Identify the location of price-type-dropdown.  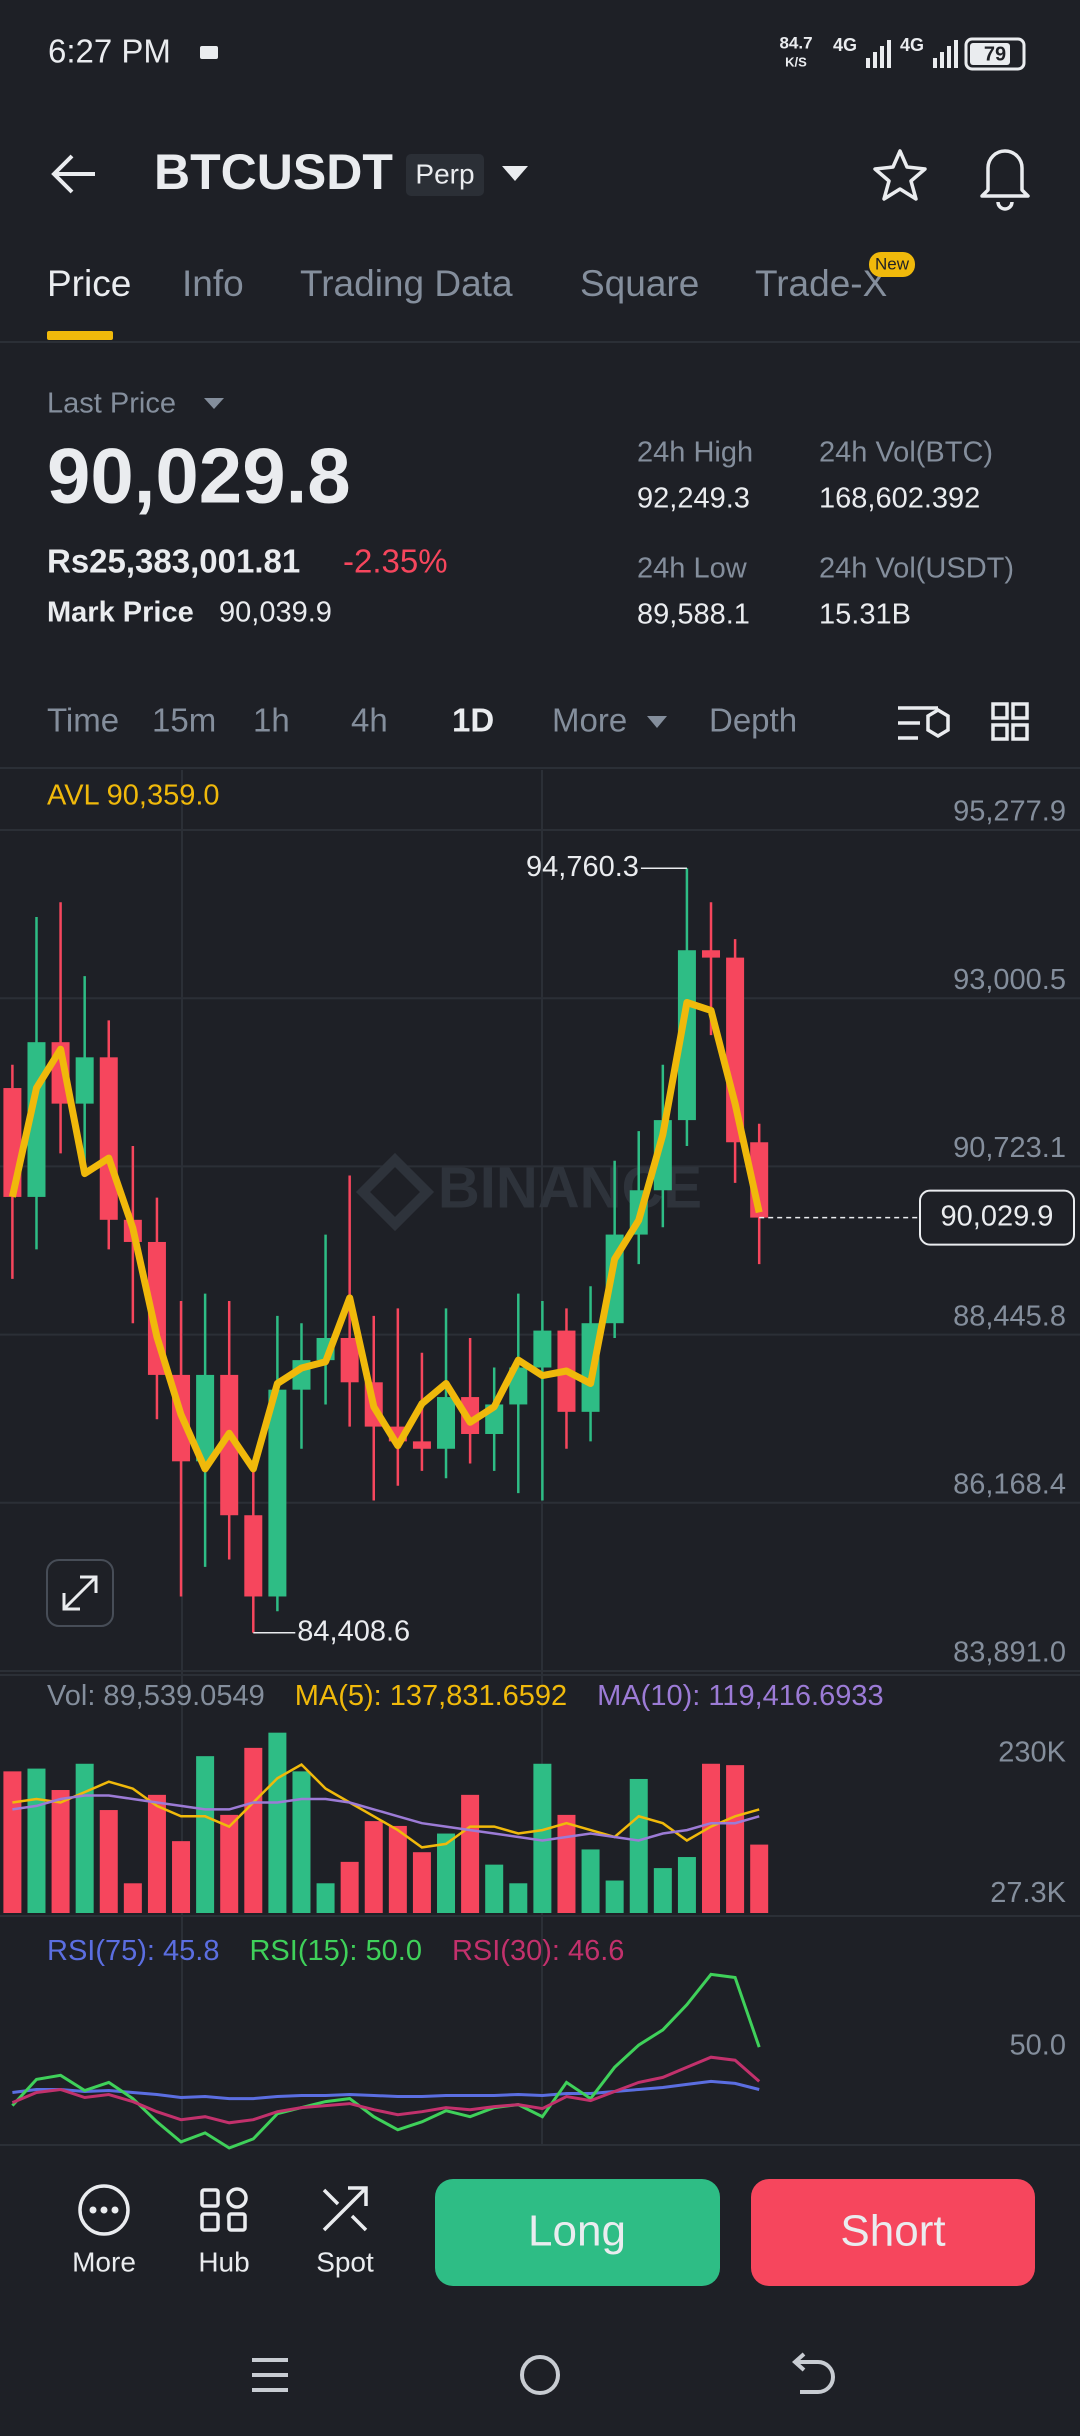
(214, 403).